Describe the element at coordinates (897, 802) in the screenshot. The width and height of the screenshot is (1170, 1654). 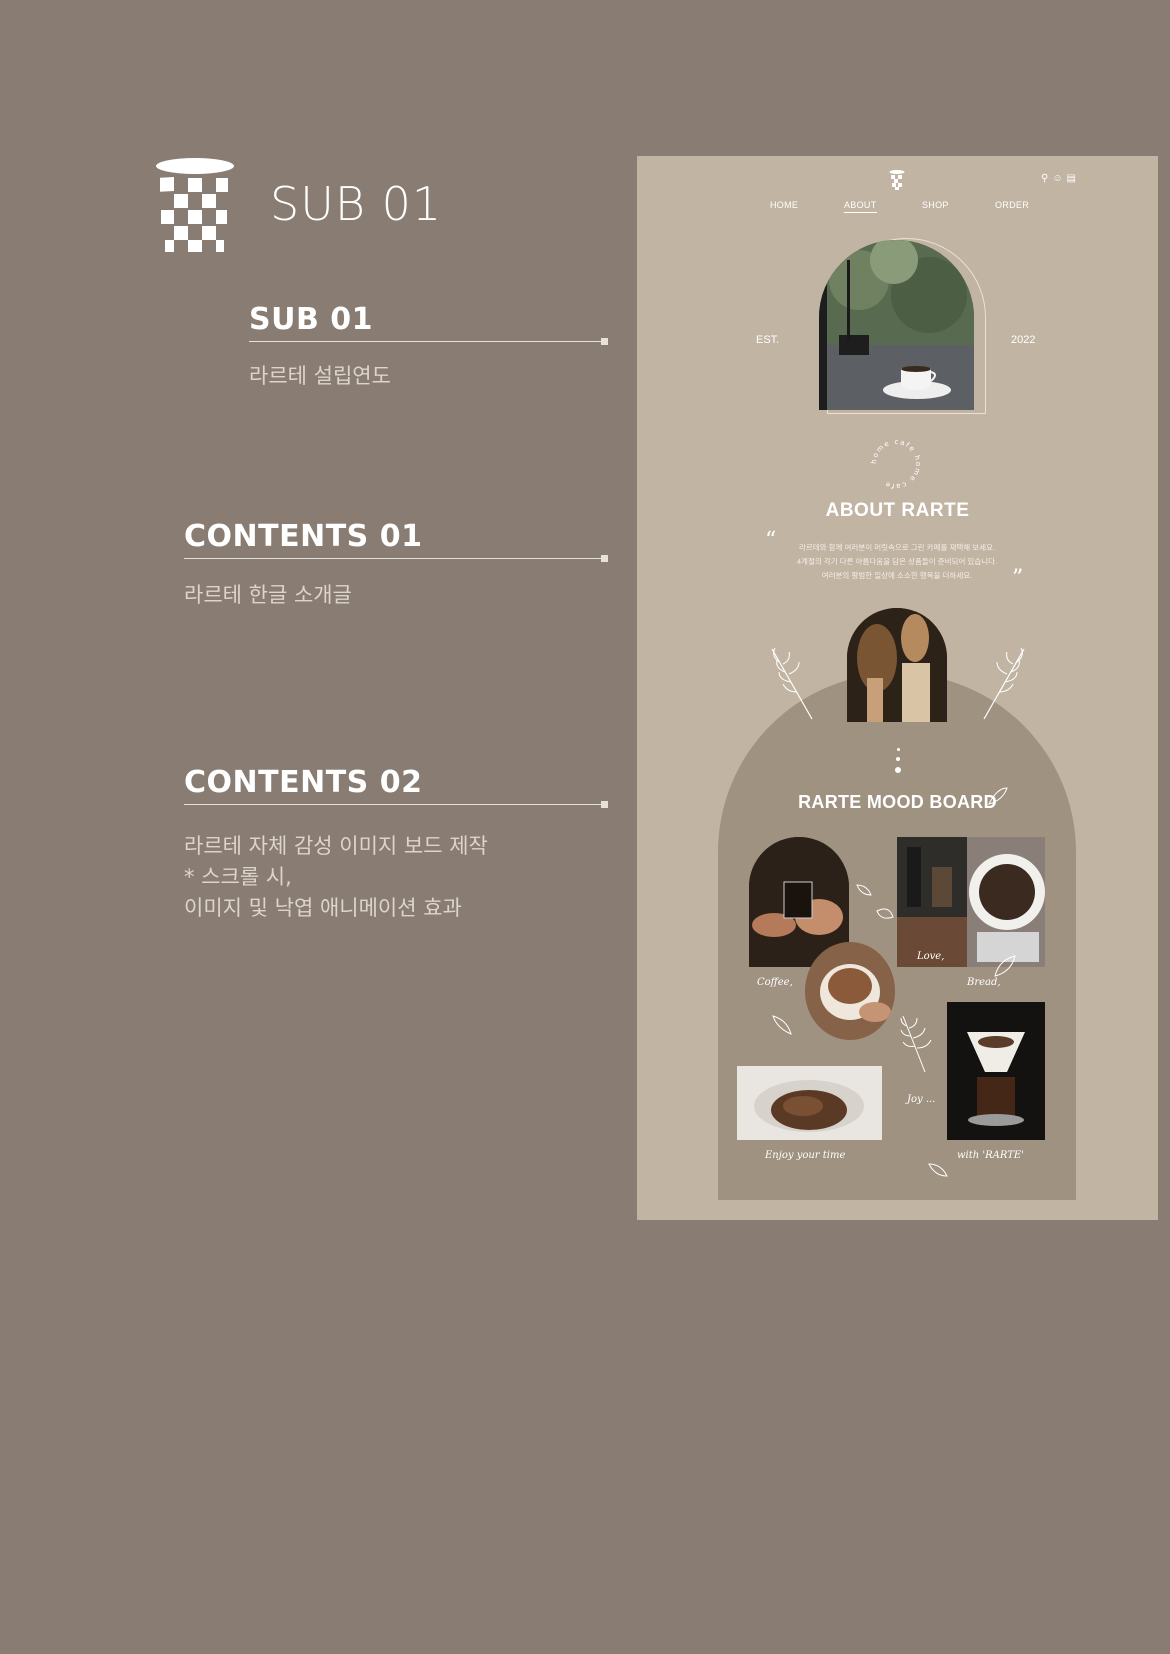
I see `mood-board-title: RARTE MOOD BOARD` at that location.